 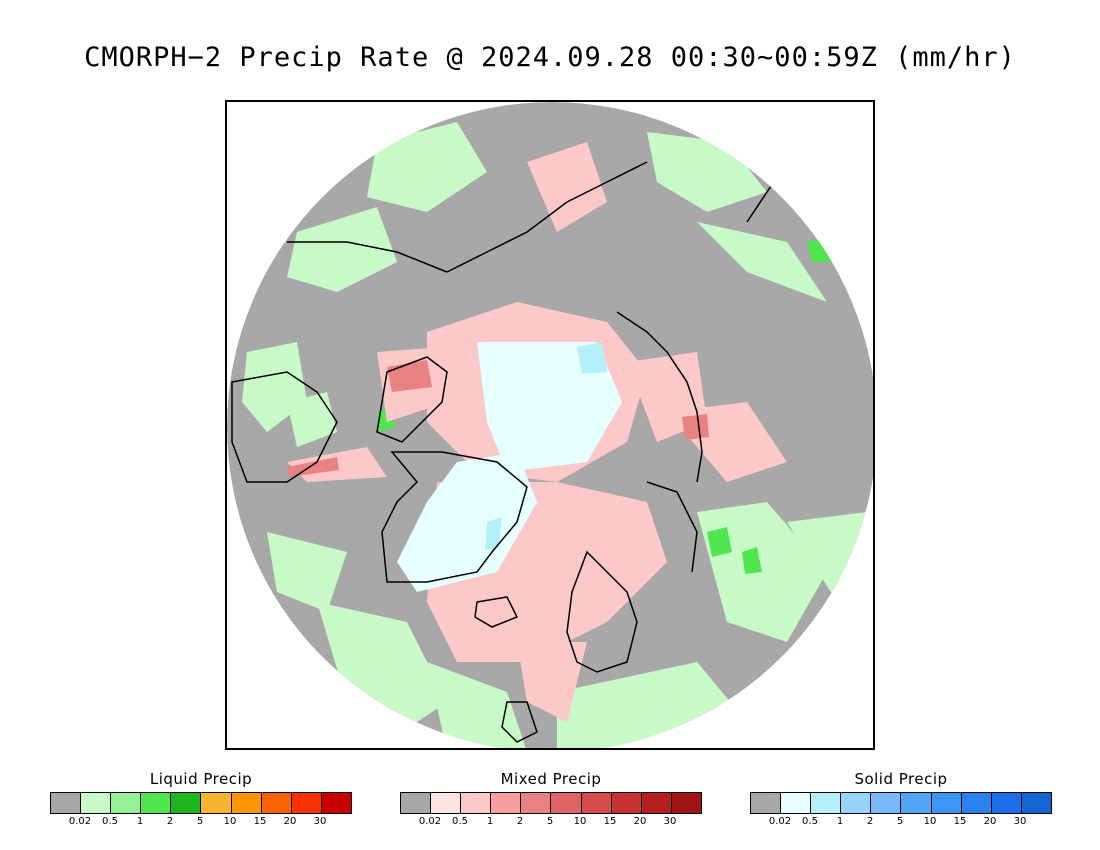 I want to click on siberia-coast-north, so click(x=659, y=397).